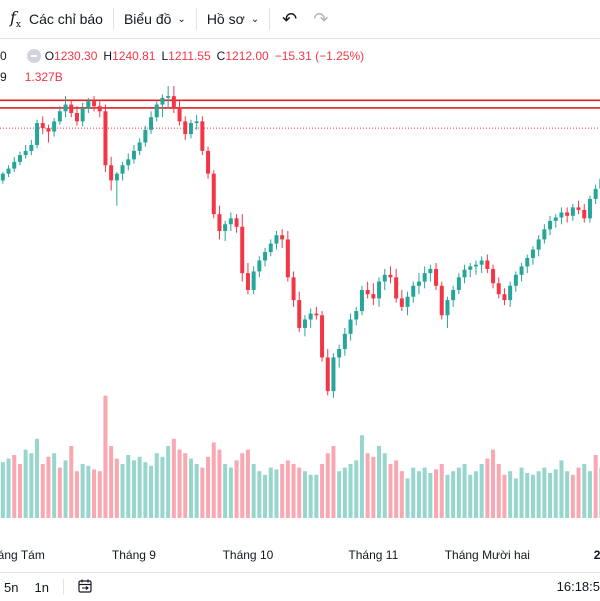  Describe the element at coordinates (41, 587) in the screenshot. I see `range-1d-button: 1n` at that location.